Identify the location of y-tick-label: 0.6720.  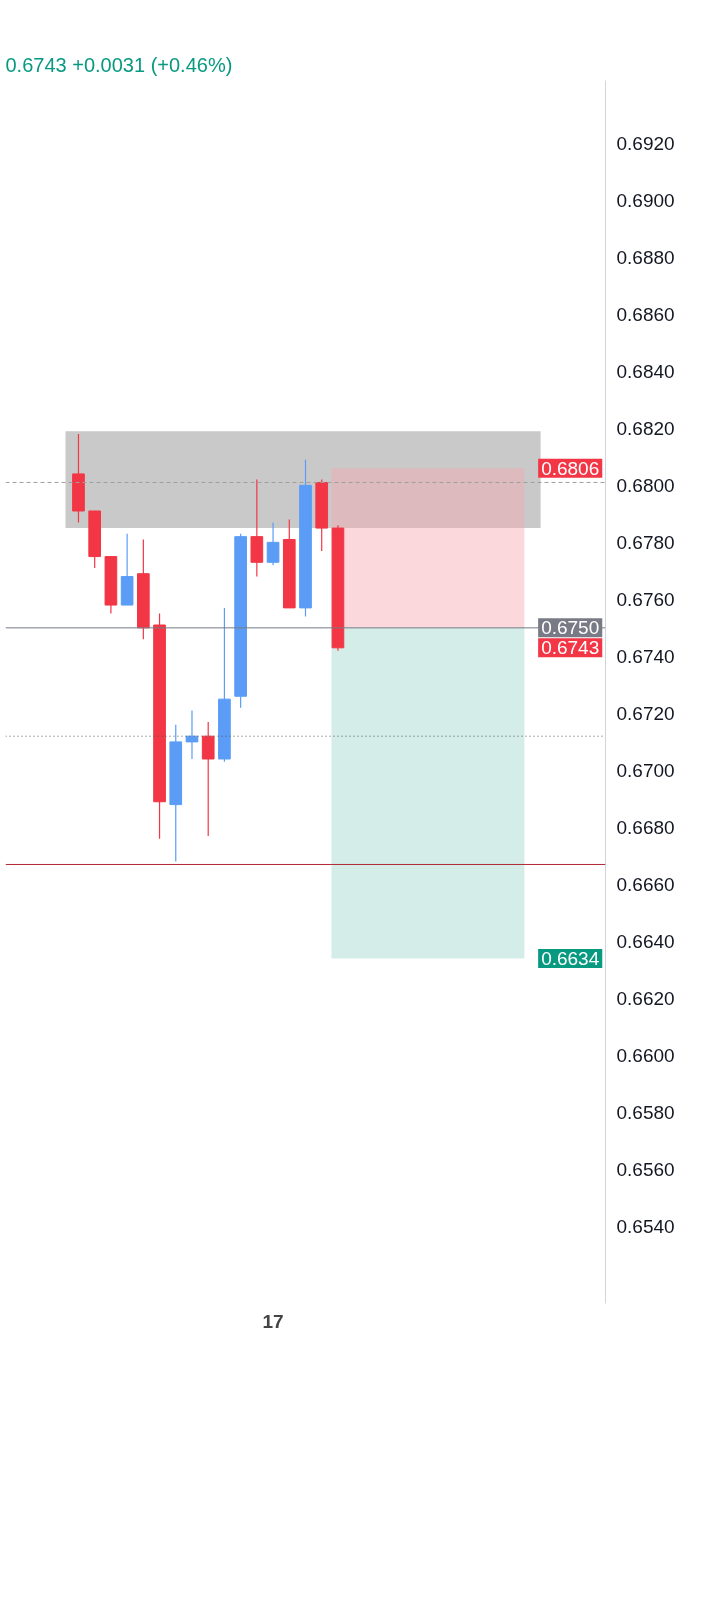
(645, 713).